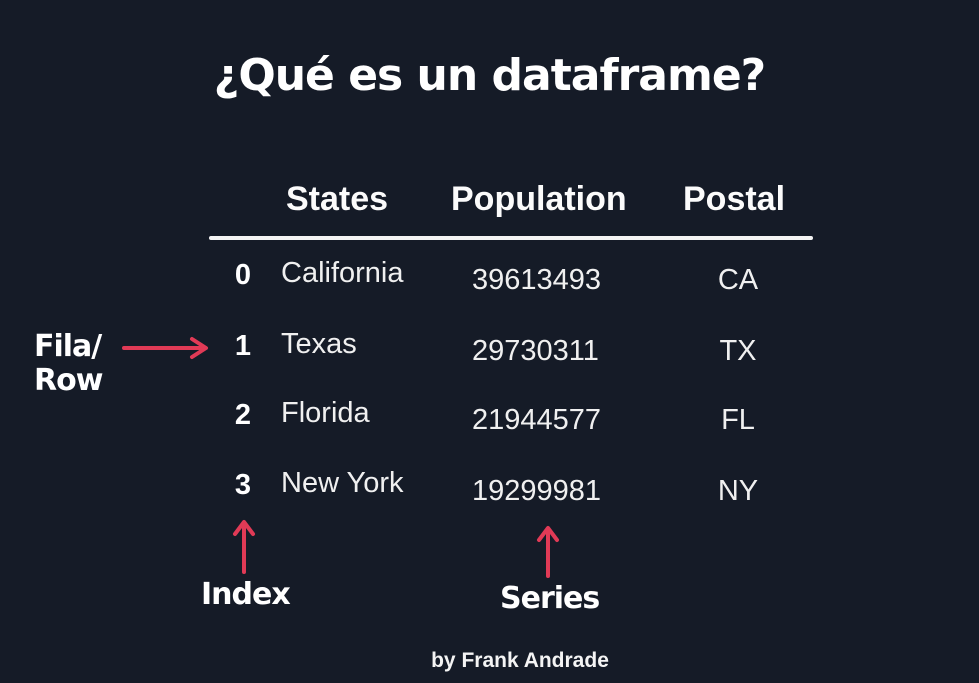 This screenshot has width=979, height=683. What do you see at coordinates (738, 351) in the screenshot?
I see `postal-cell: TX` at bounding box center [738, 351].